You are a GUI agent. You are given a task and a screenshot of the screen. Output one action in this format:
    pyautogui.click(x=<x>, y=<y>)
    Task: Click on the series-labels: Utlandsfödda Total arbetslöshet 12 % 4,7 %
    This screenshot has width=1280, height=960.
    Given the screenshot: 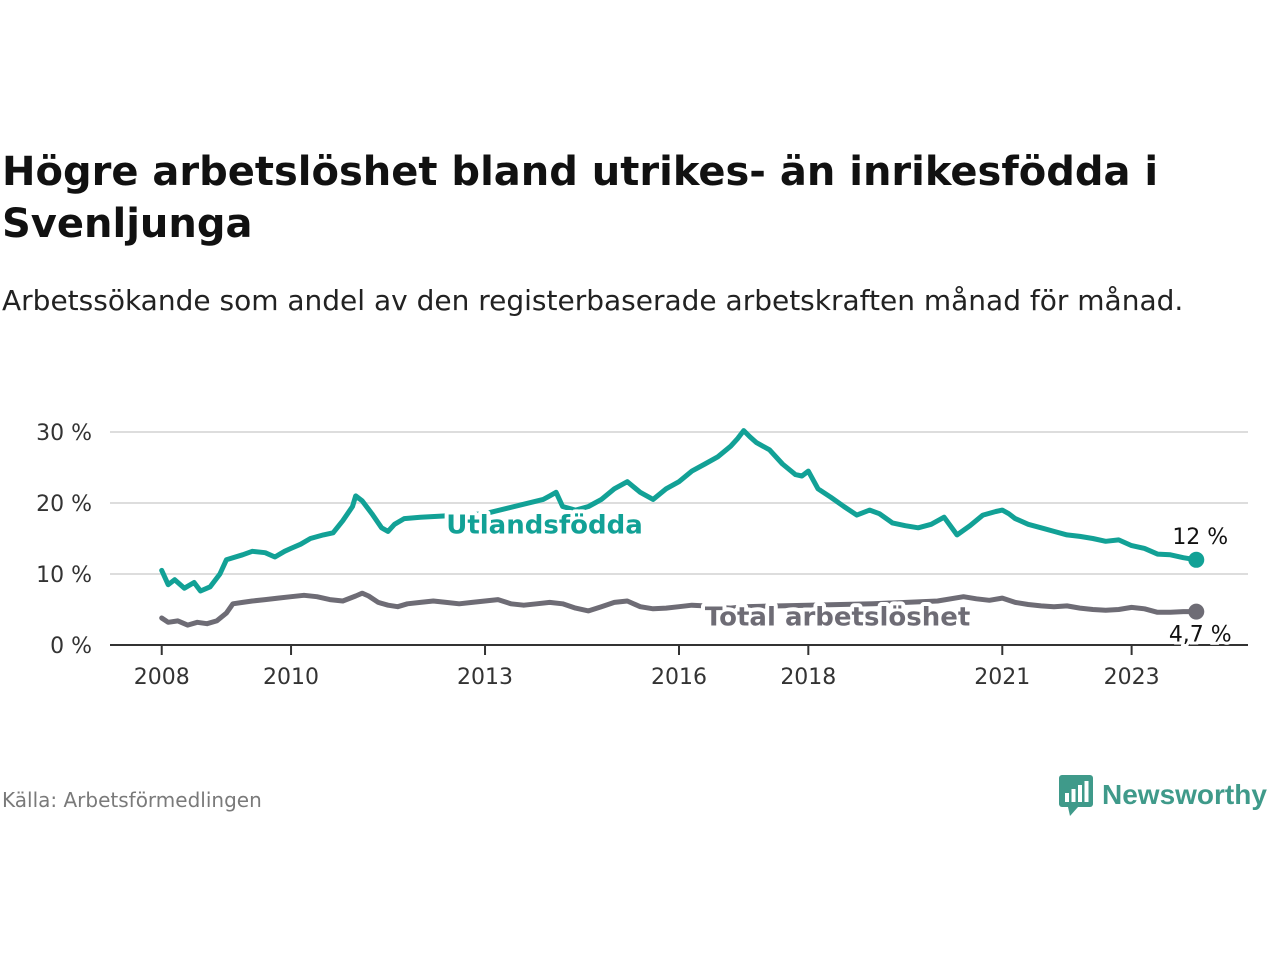 What is the action you would take?
    pyautogui.click(x=838, y=578)
    